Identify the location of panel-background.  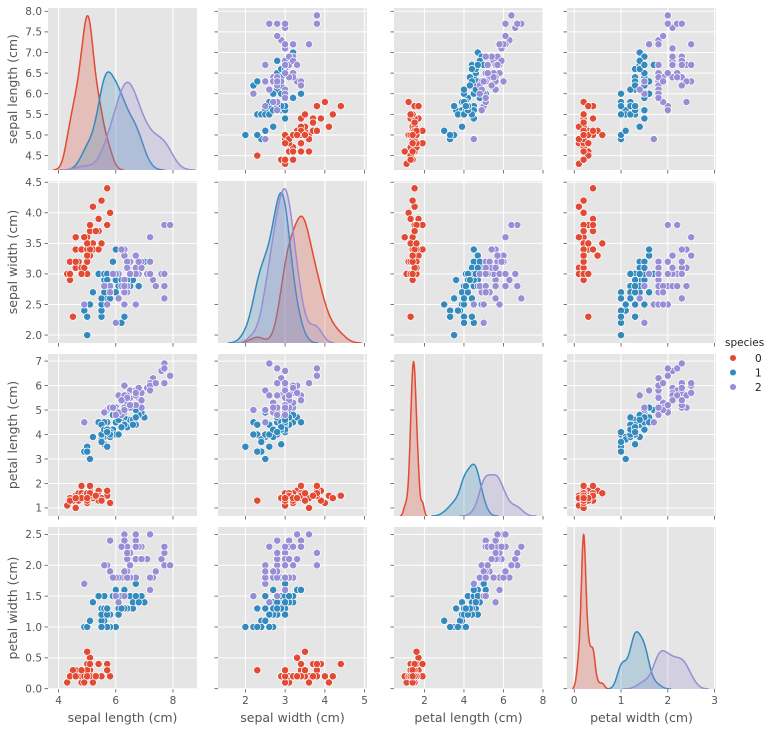
(641, 608).